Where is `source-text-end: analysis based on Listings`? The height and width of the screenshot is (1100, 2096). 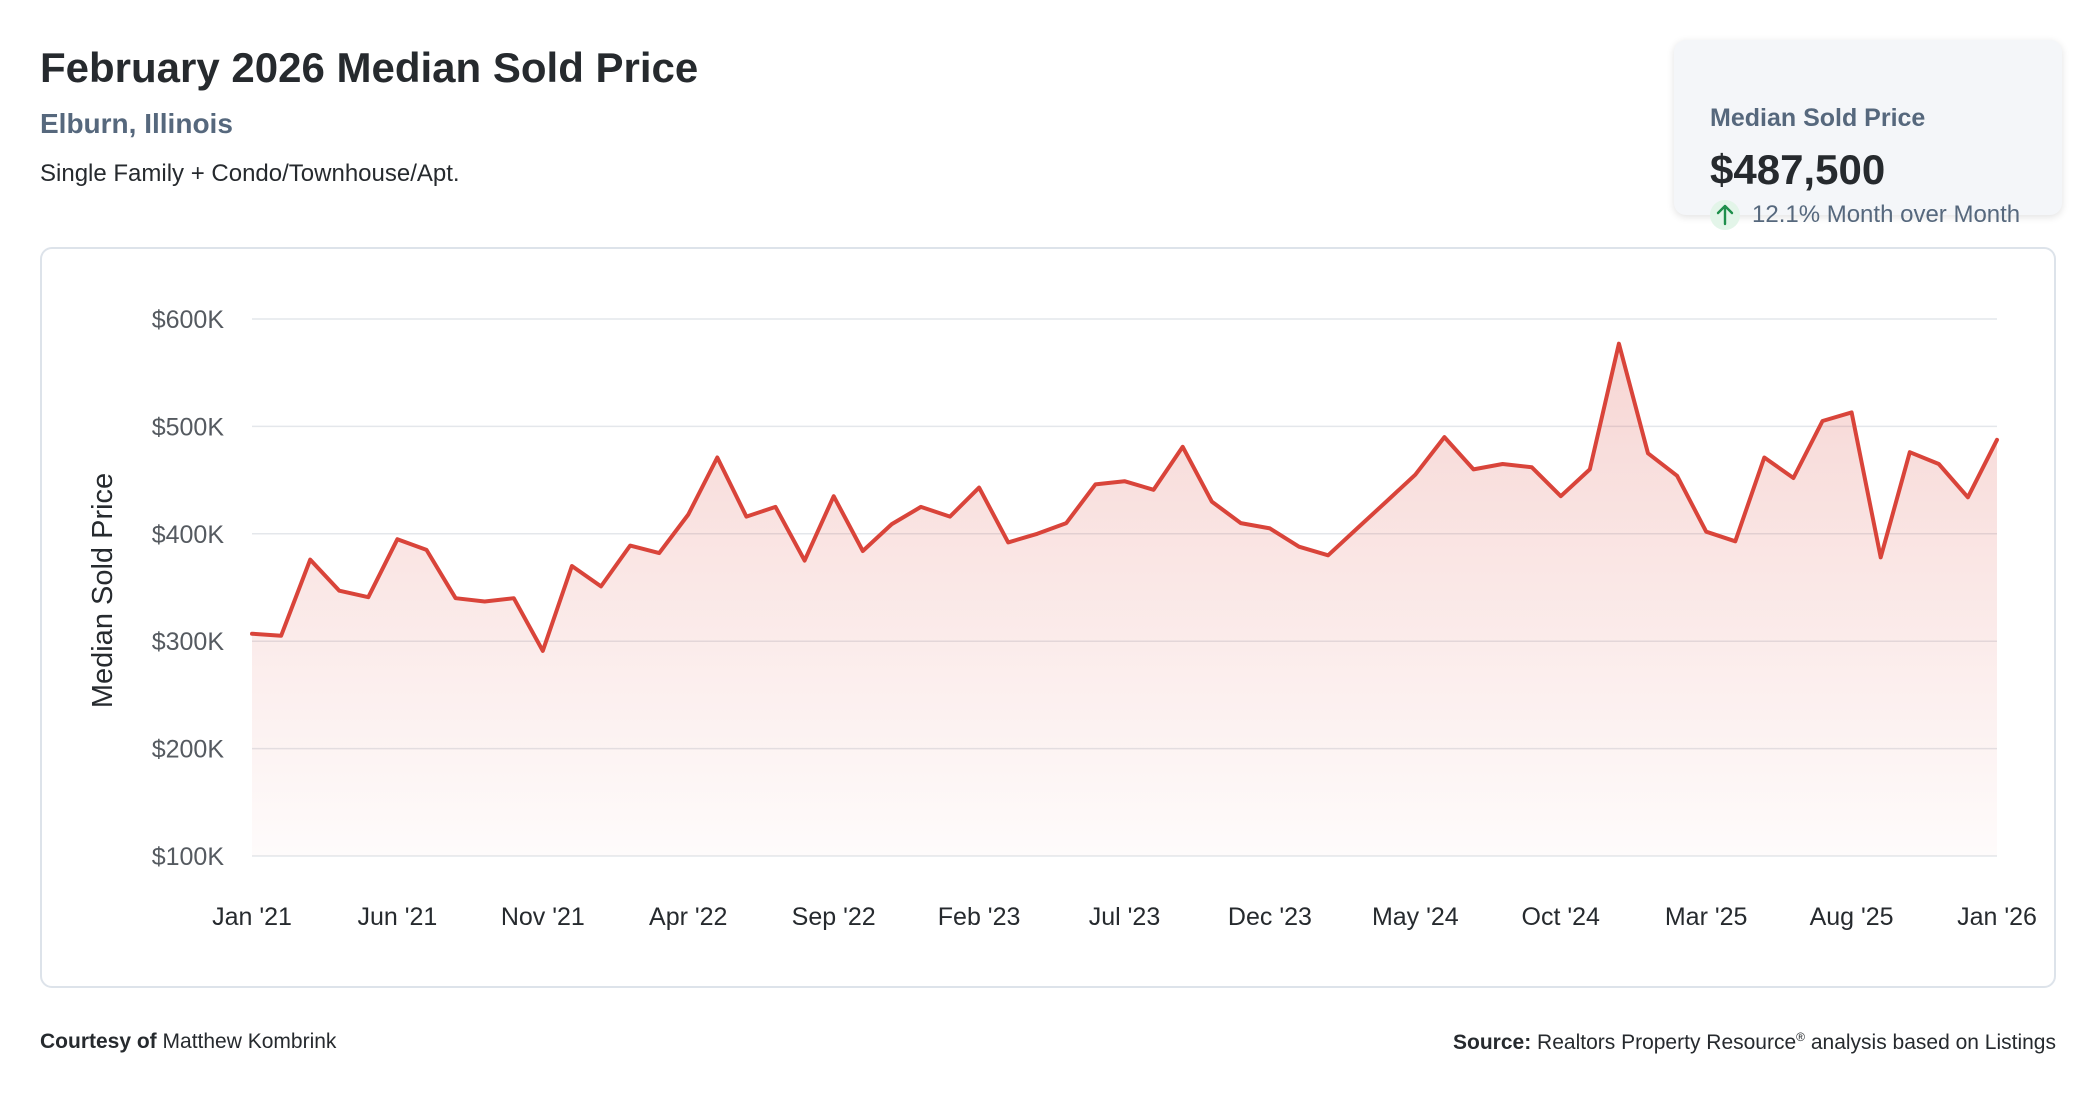 source-text-end: analysis based on Listings is located at coordinates (1930, 1042).